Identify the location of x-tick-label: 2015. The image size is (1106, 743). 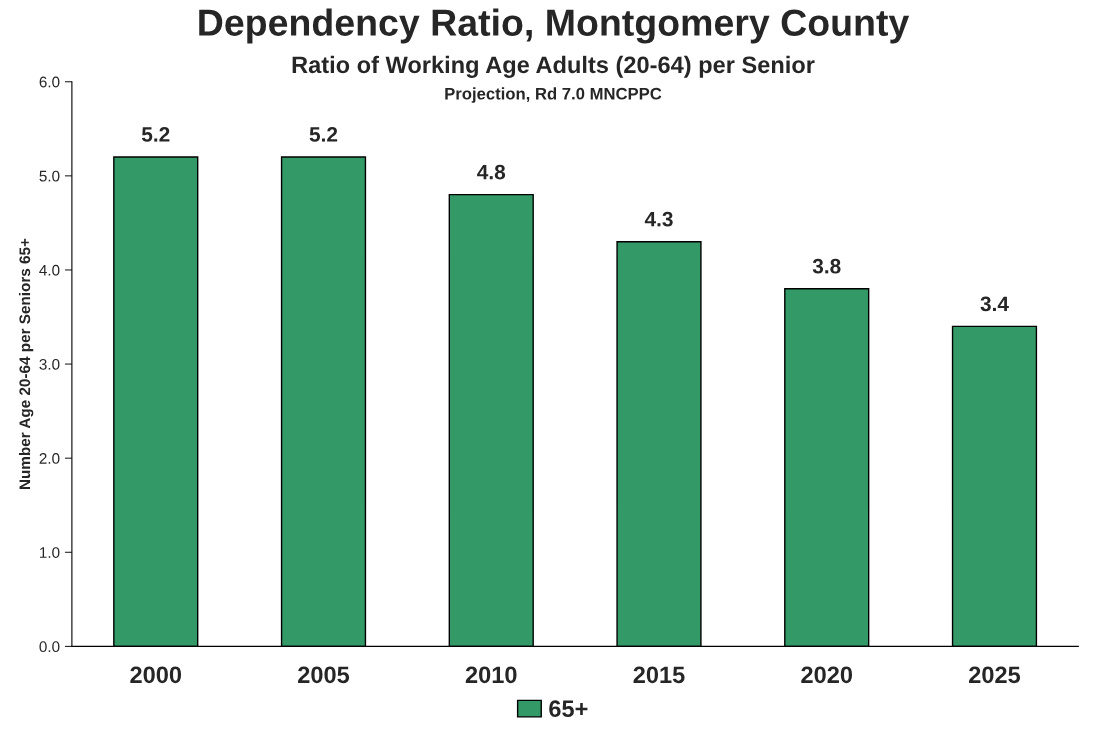
(659, 675).